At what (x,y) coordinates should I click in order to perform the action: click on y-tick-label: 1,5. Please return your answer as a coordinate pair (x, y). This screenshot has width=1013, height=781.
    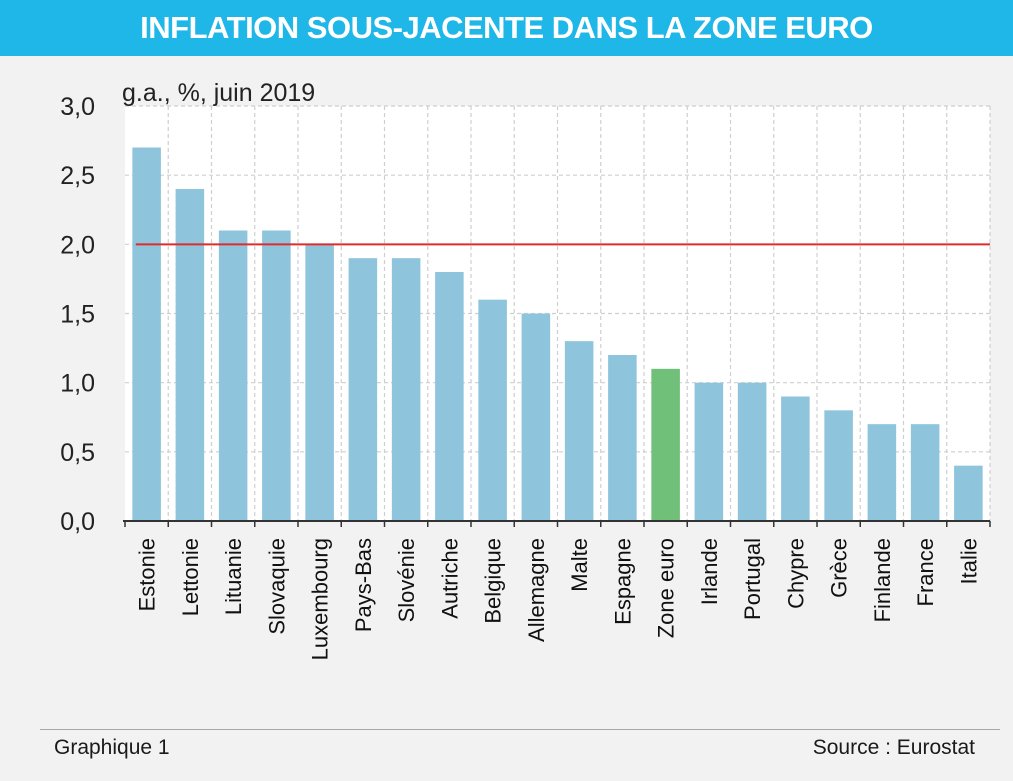
    Looking at the image, I should click on (77, 315).